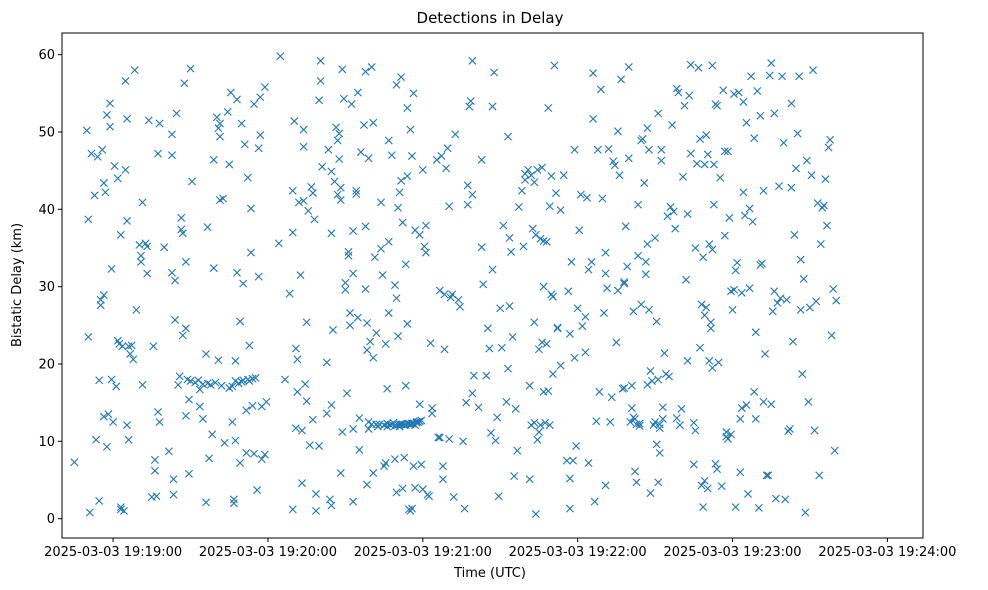  I want to click on y-tick-label: 30, so click(46, 287).